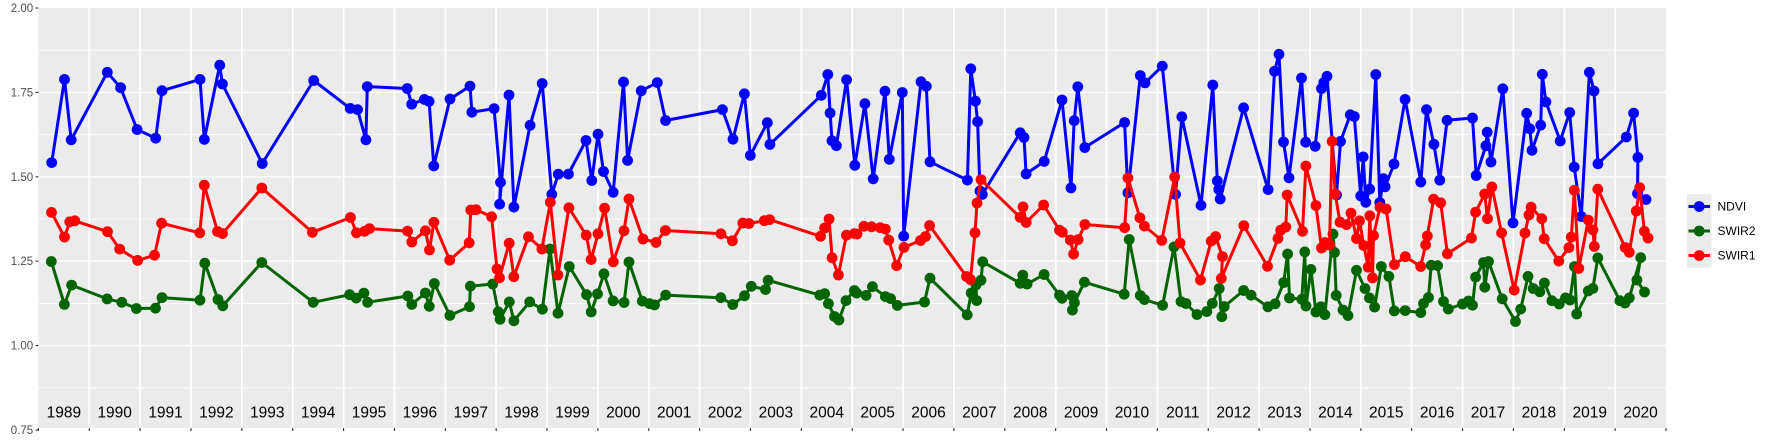  I want to click on svg-text: 2012, so click(1233, 413).